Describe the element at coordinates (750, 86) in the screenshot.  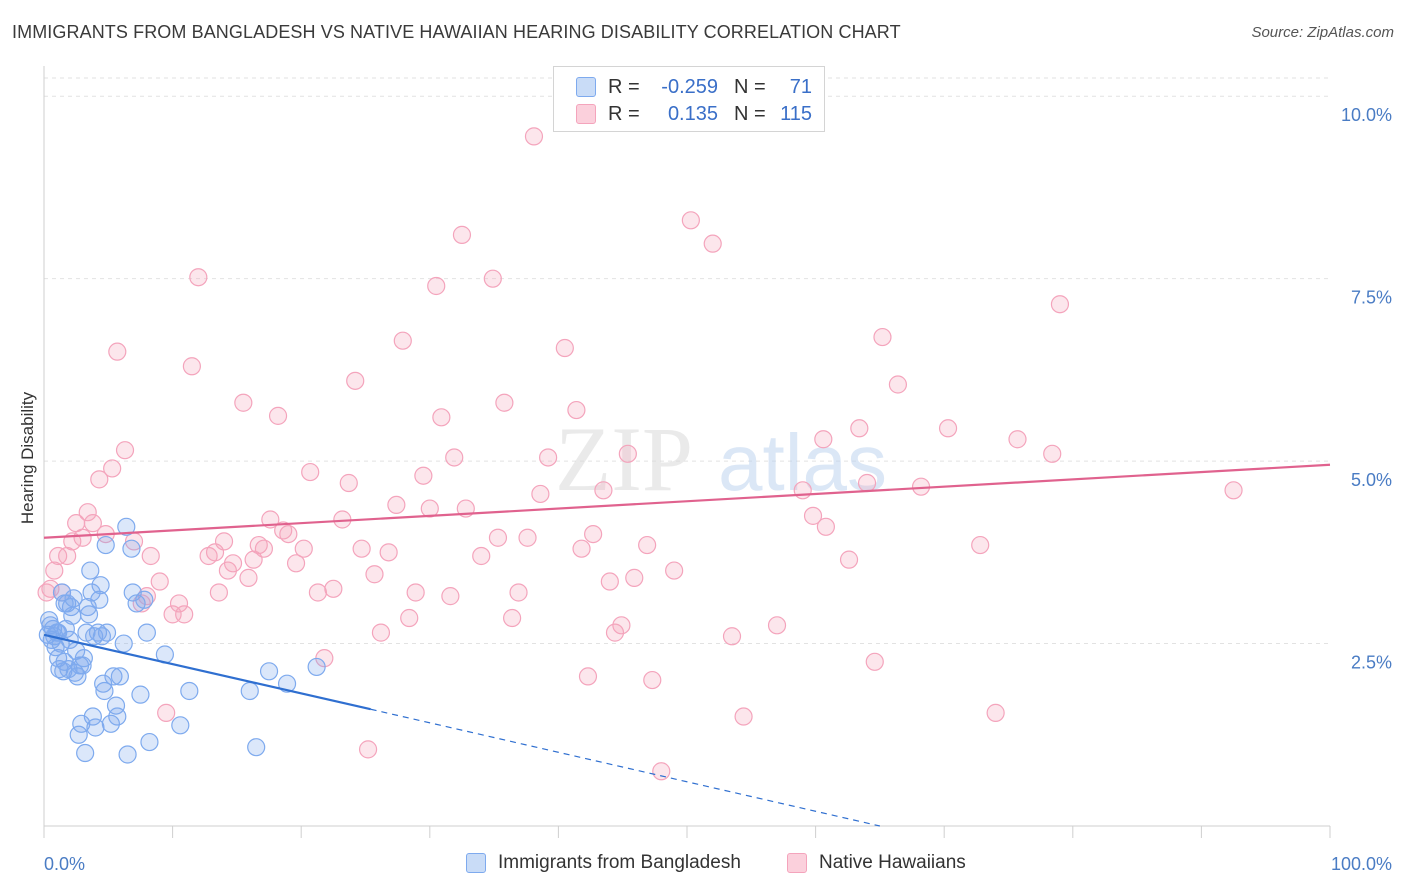
I see `legend-n-label: N =` at that location.